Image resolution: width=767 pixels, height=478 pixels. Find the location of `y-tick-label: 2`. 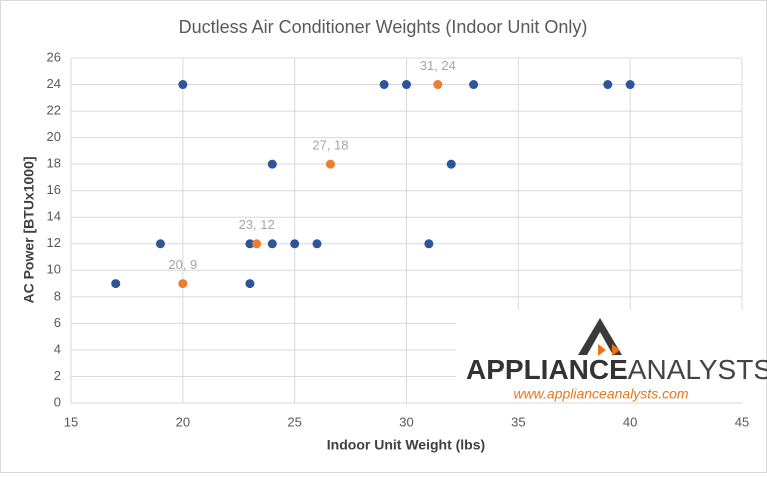

y-tick-label: 2 is located at coordinates (57, 375).